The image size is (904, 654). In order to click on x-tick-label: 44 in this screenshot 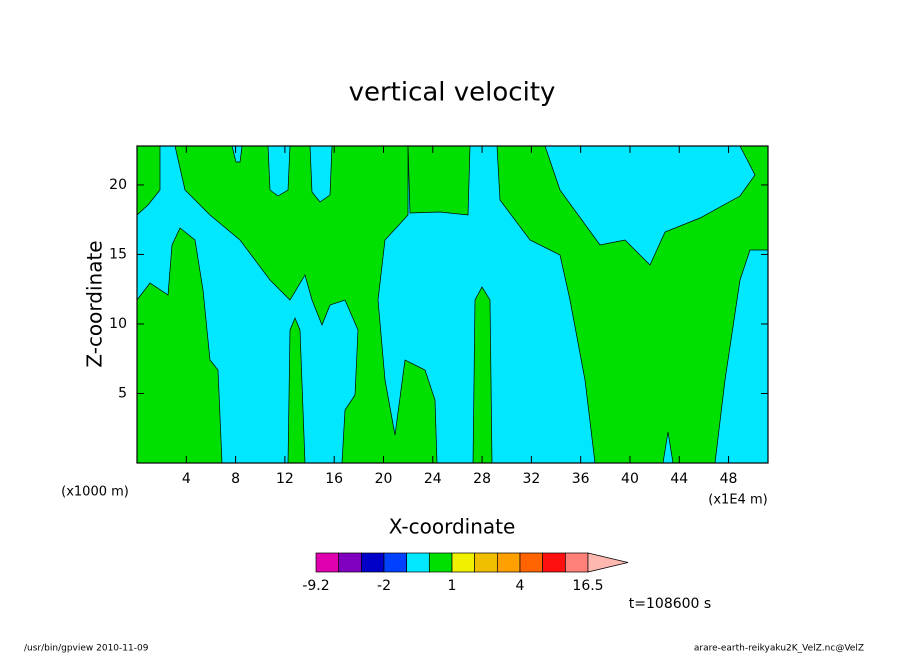, I will do `click(679, 479)`.